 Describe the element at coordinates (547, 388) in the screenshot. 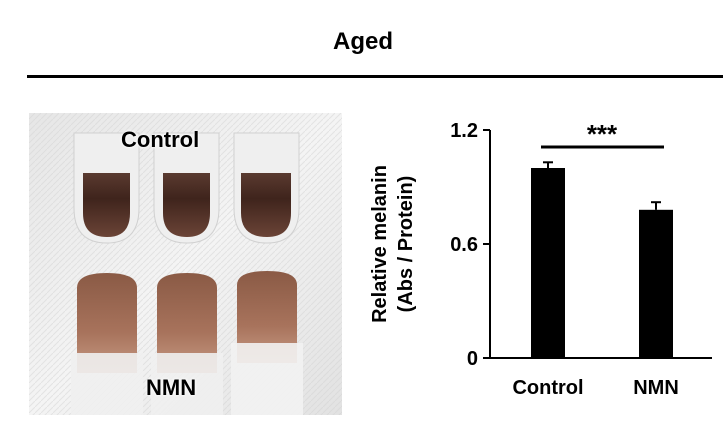

I see `x-tick-label: Control` at that location.